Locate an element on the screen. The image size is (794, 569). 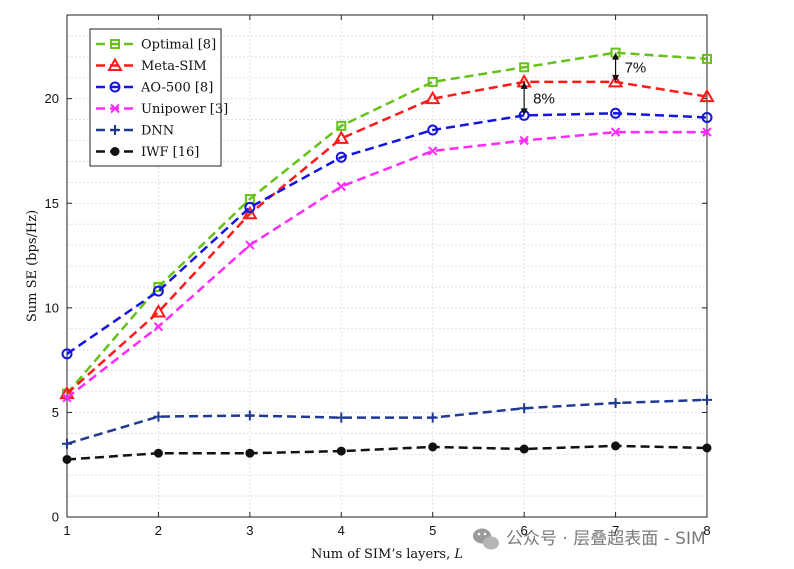
x-axis-label: Num of SIM’s layers, L is located at coordinates (387, 554).